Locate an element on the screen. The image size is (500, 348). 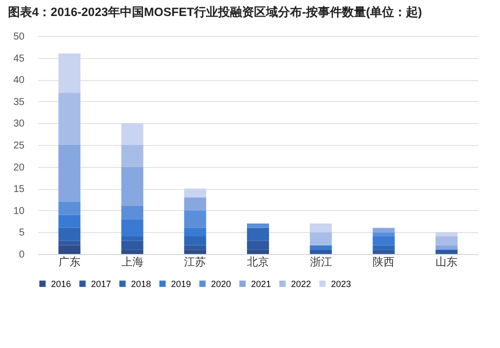
legend-label: 2021 is located at coordinates (261, 283).